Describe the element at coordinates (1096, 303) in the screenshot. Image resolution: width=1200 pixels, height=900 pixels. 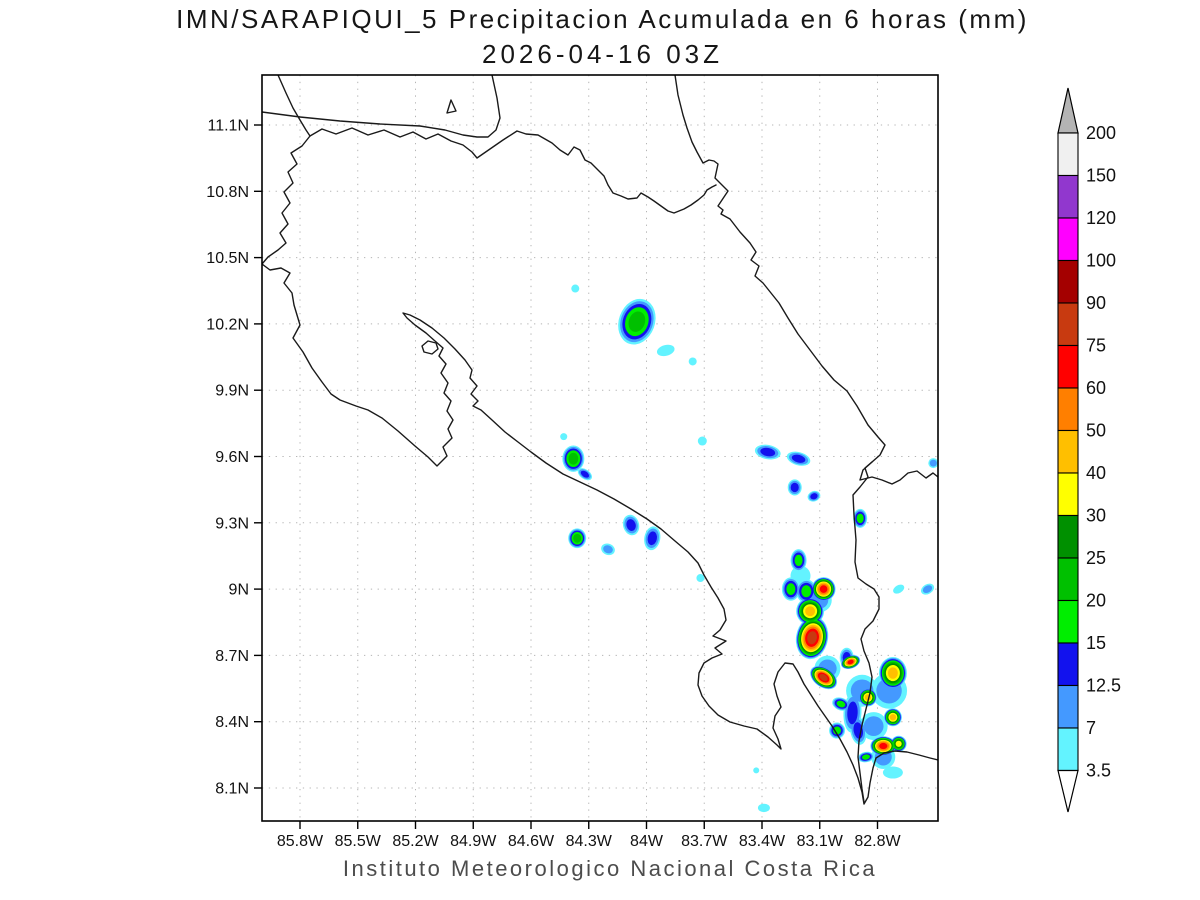
I see `colorbar-level-label: 90` at that location.